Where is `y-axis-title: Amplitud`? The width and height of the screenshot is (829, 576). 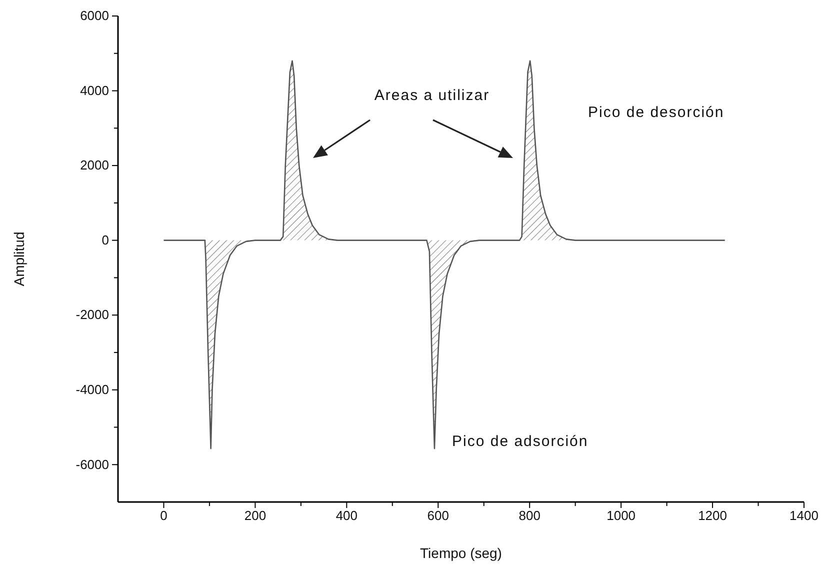
y-axis-title: Amplitud is located at coordinates (19, 259).